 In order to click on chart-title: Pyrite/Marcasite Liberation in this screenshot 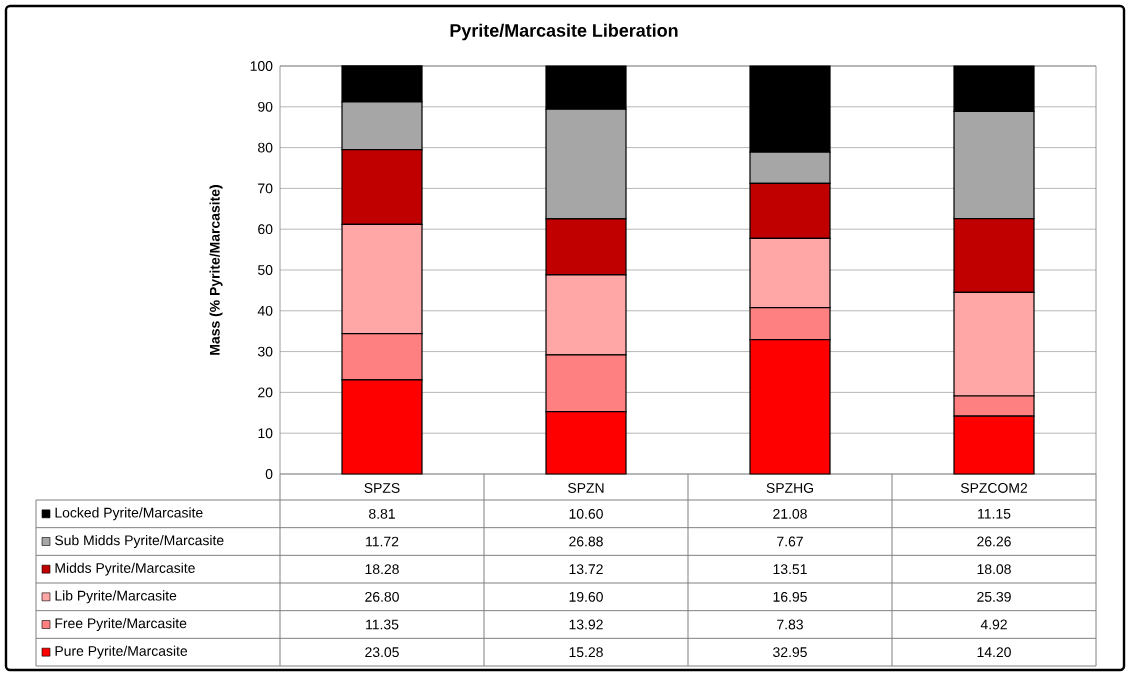, I will do `click(564, 32)`.